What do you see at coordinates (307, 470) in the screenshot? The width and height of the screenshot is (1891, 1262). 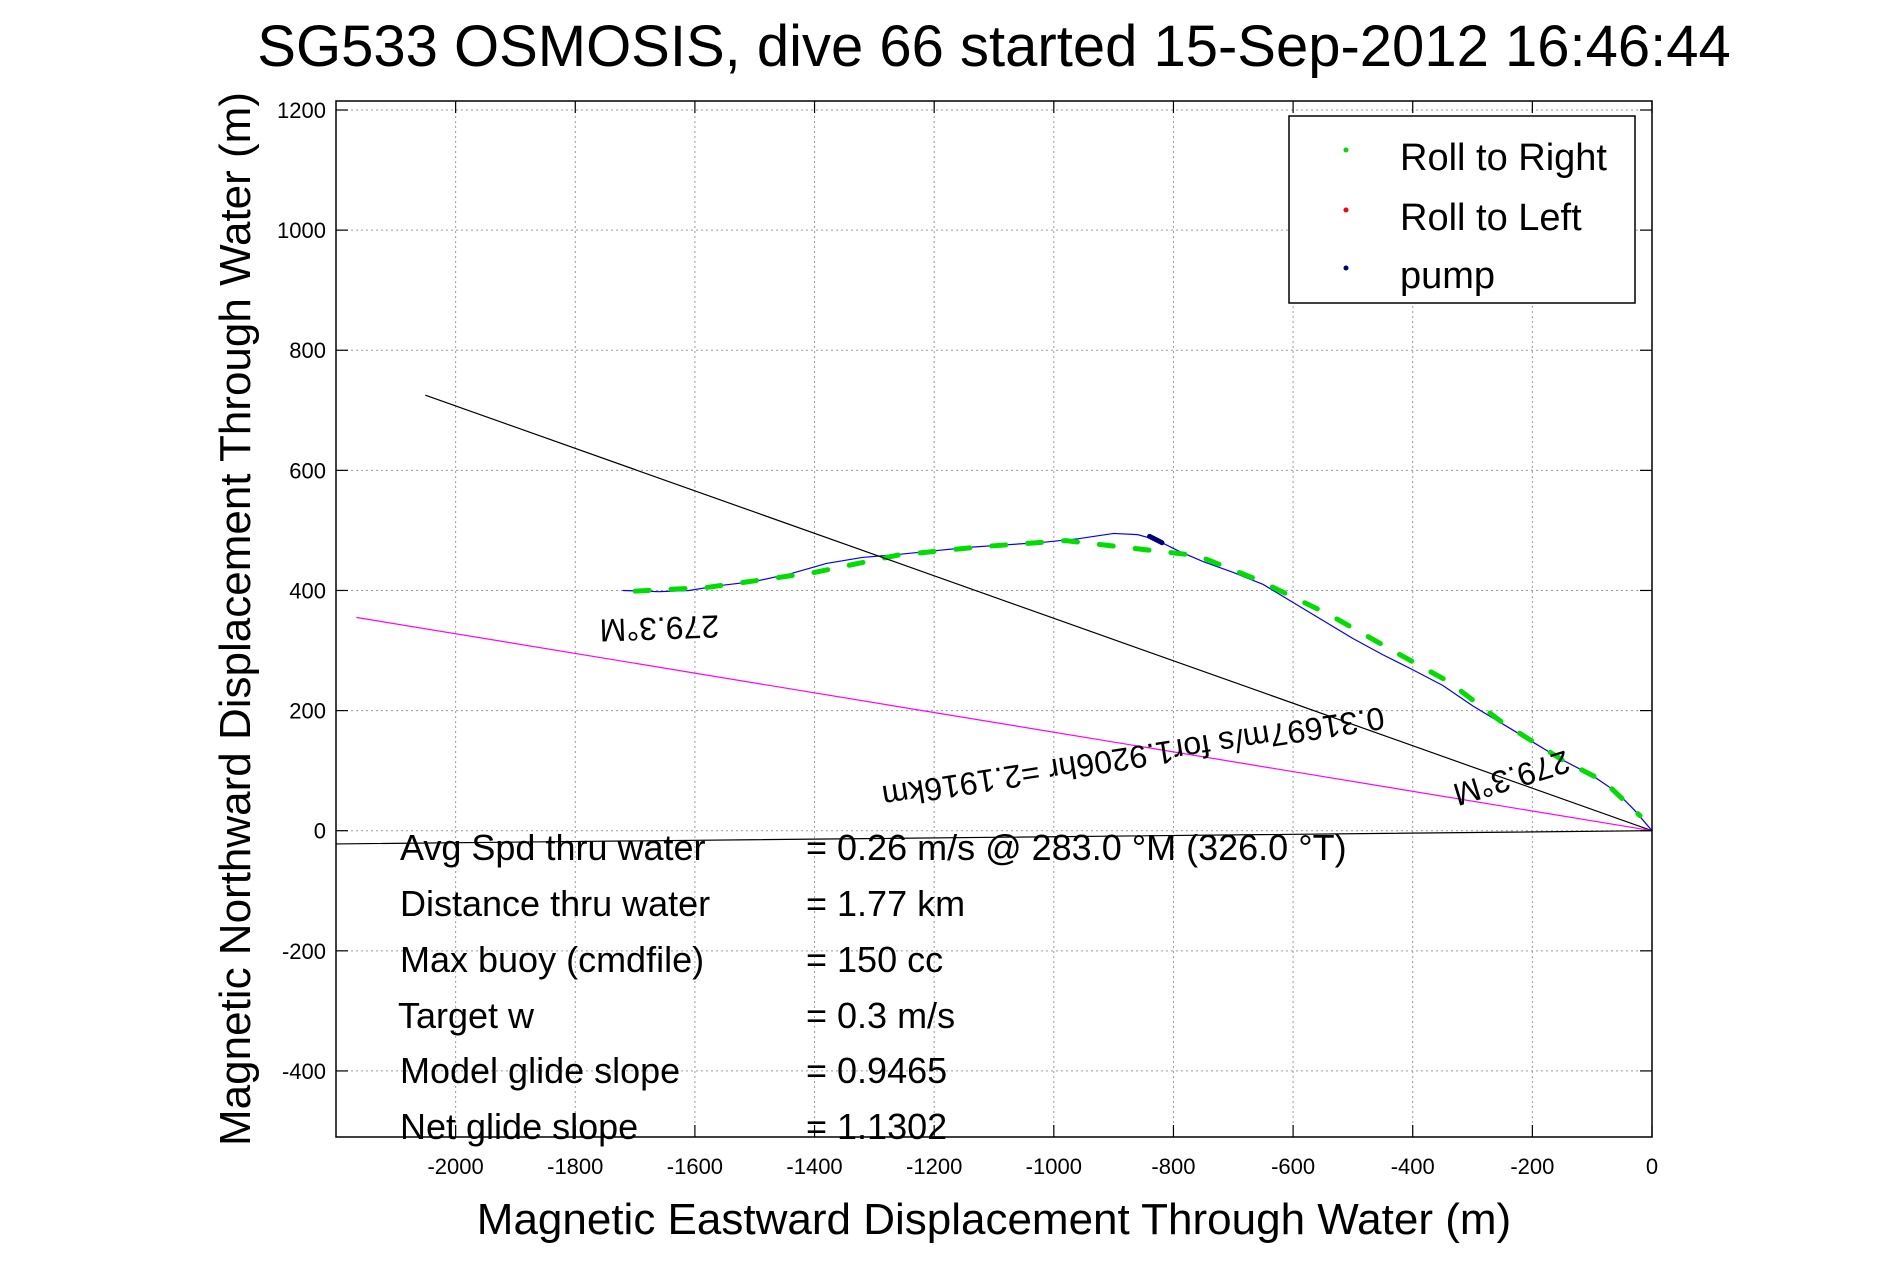 I see `y-tick-label: 600` at bounding box center [307, 470].